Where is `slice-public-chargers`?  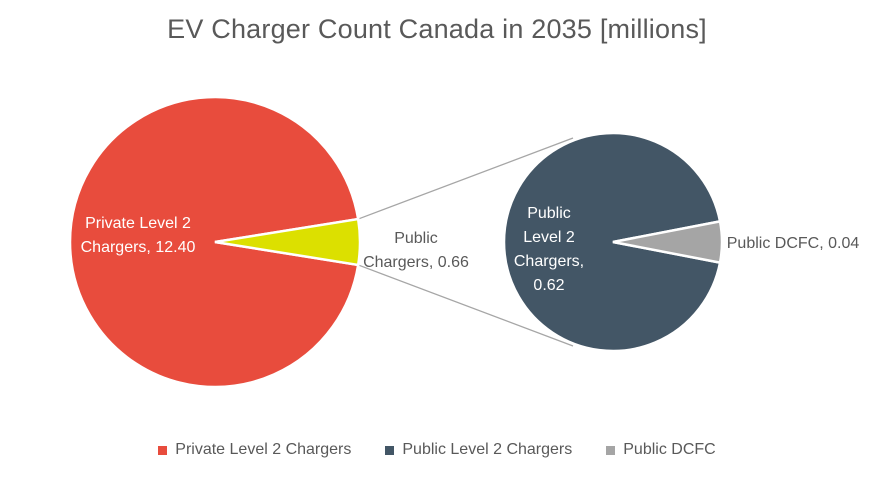 slice-public-chargers is located at coordinates (288, 242).